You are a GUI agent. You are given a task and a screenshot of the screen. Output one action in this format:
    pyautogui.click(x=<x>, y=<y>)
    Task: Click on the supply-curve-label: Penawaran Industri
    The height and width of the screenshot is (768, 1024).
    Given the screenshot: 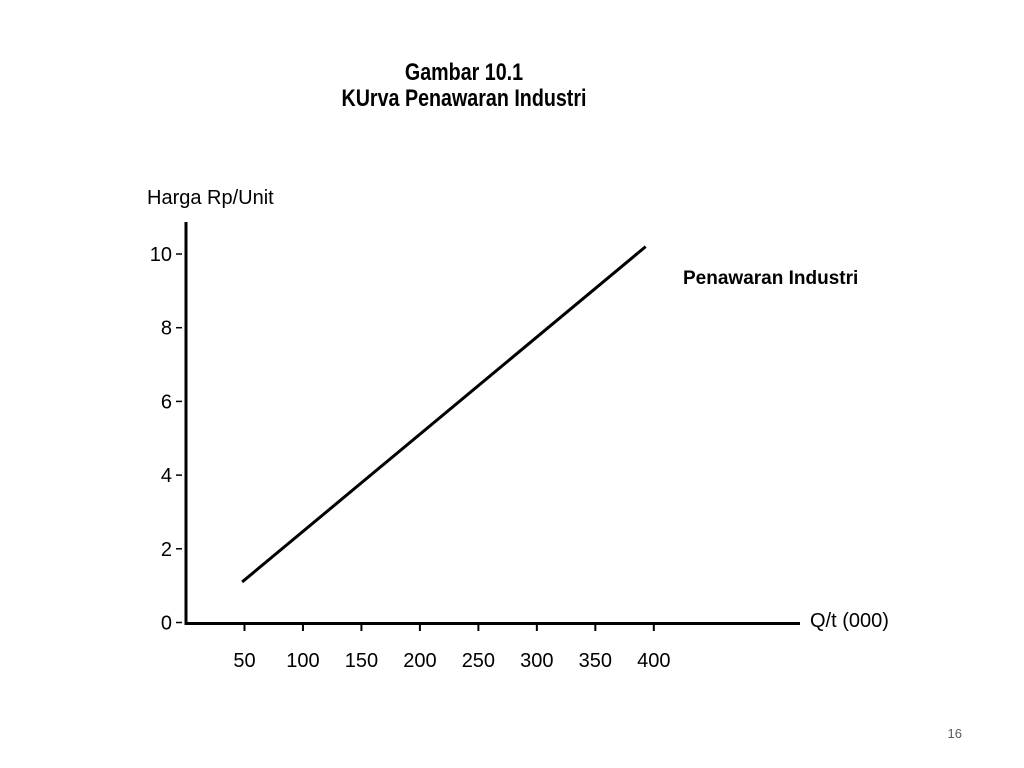 What is the action you would take?
    pyautogui.click(x=770, y=278)
    